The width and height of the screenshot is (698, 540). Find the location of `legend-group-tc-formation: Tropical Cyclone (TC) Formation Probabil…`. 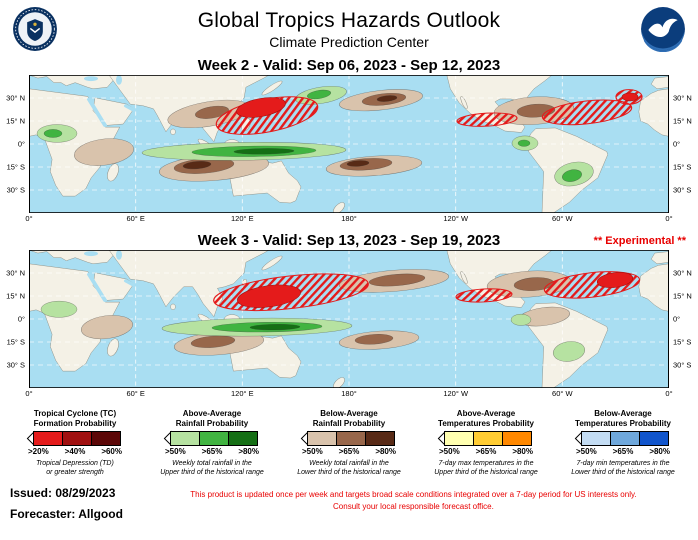

legend-group-tc-formation: Tropical Cyclone (TC) Formation Probabil… is located at coordinates (75, 443).